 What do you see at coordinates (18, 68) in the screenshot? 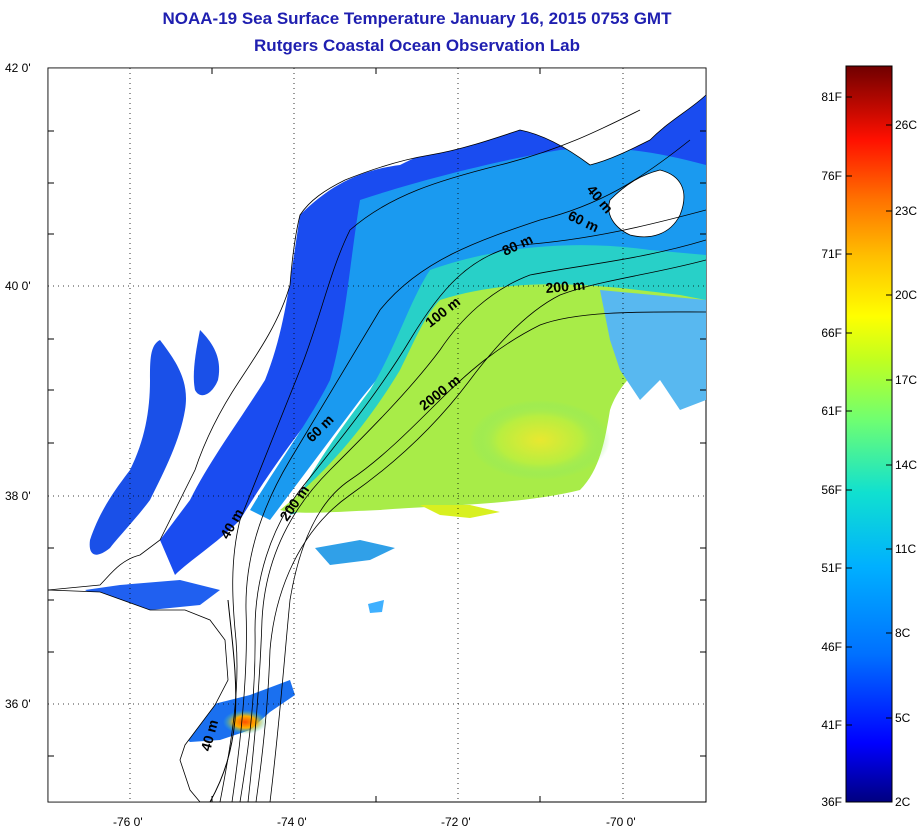
I see `lat-label-42: 42 0'` at bounding box center [18, 68].